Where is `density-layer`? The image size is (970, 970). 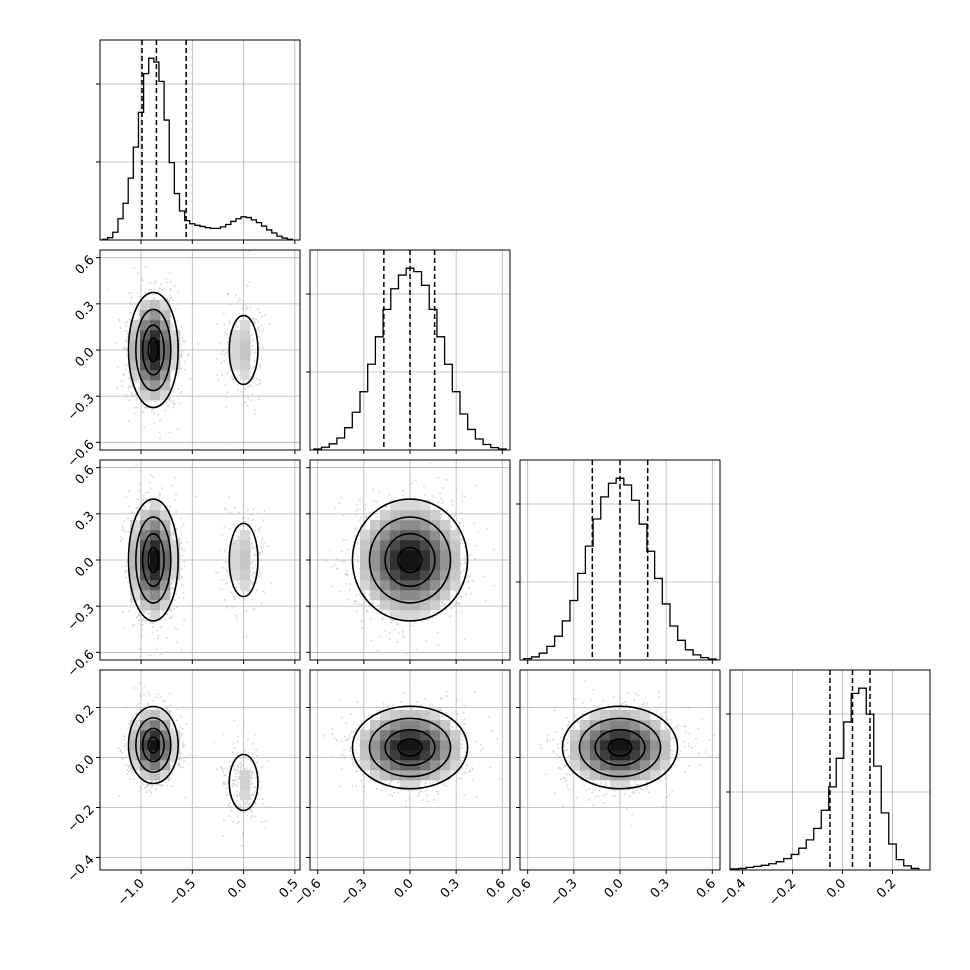
density-layer is located at coordinates (188, 343).